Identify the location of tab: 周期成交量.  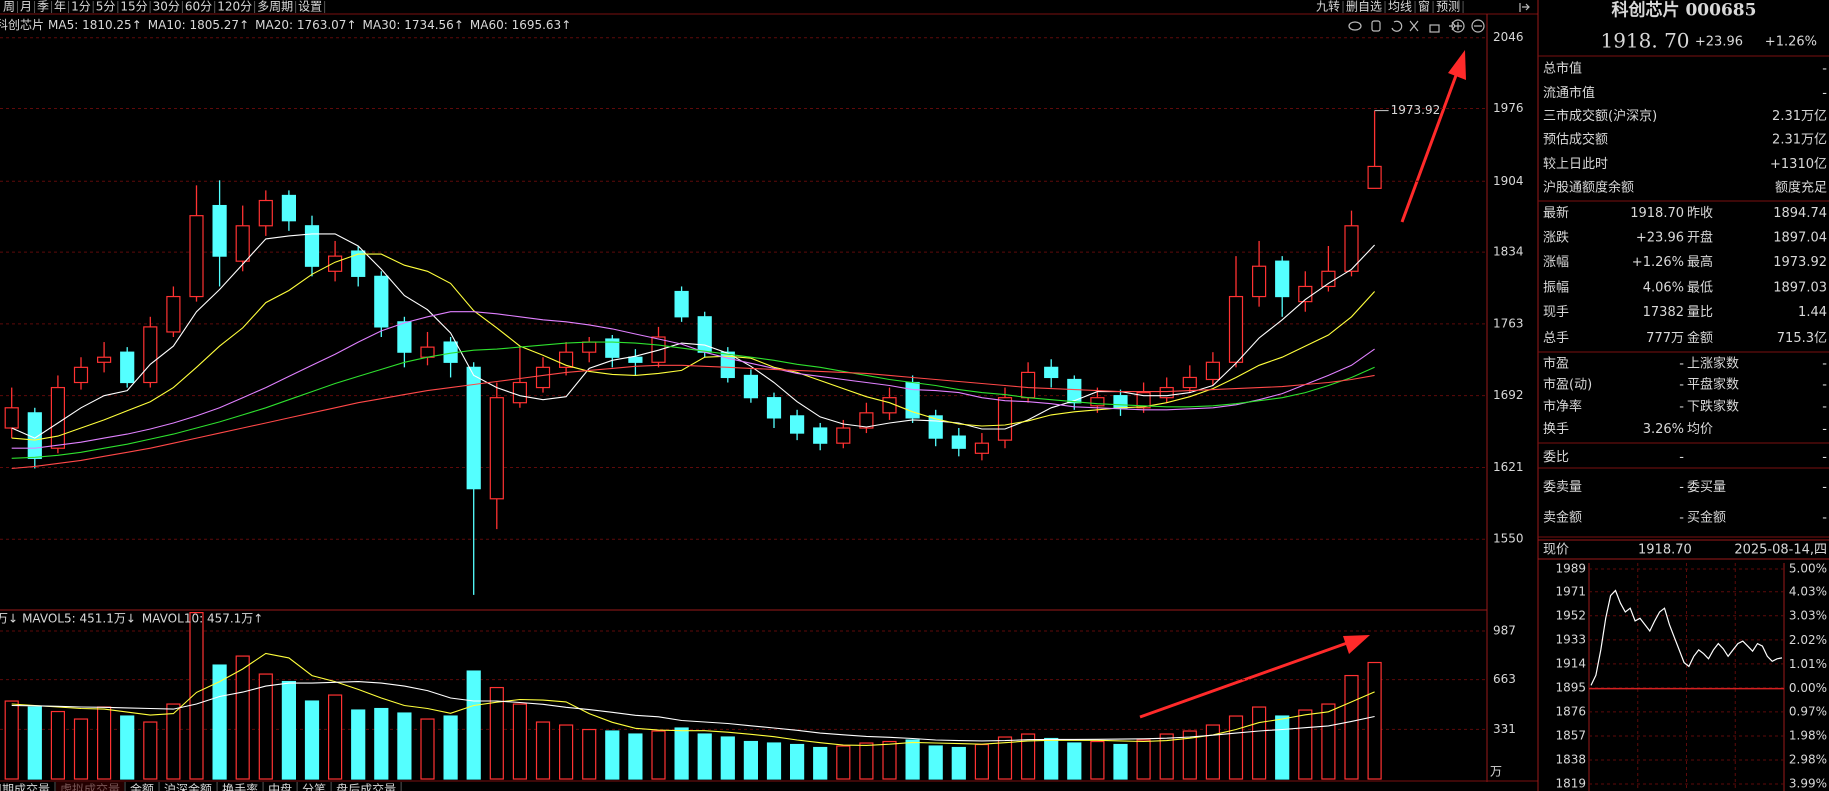
(25, 786).